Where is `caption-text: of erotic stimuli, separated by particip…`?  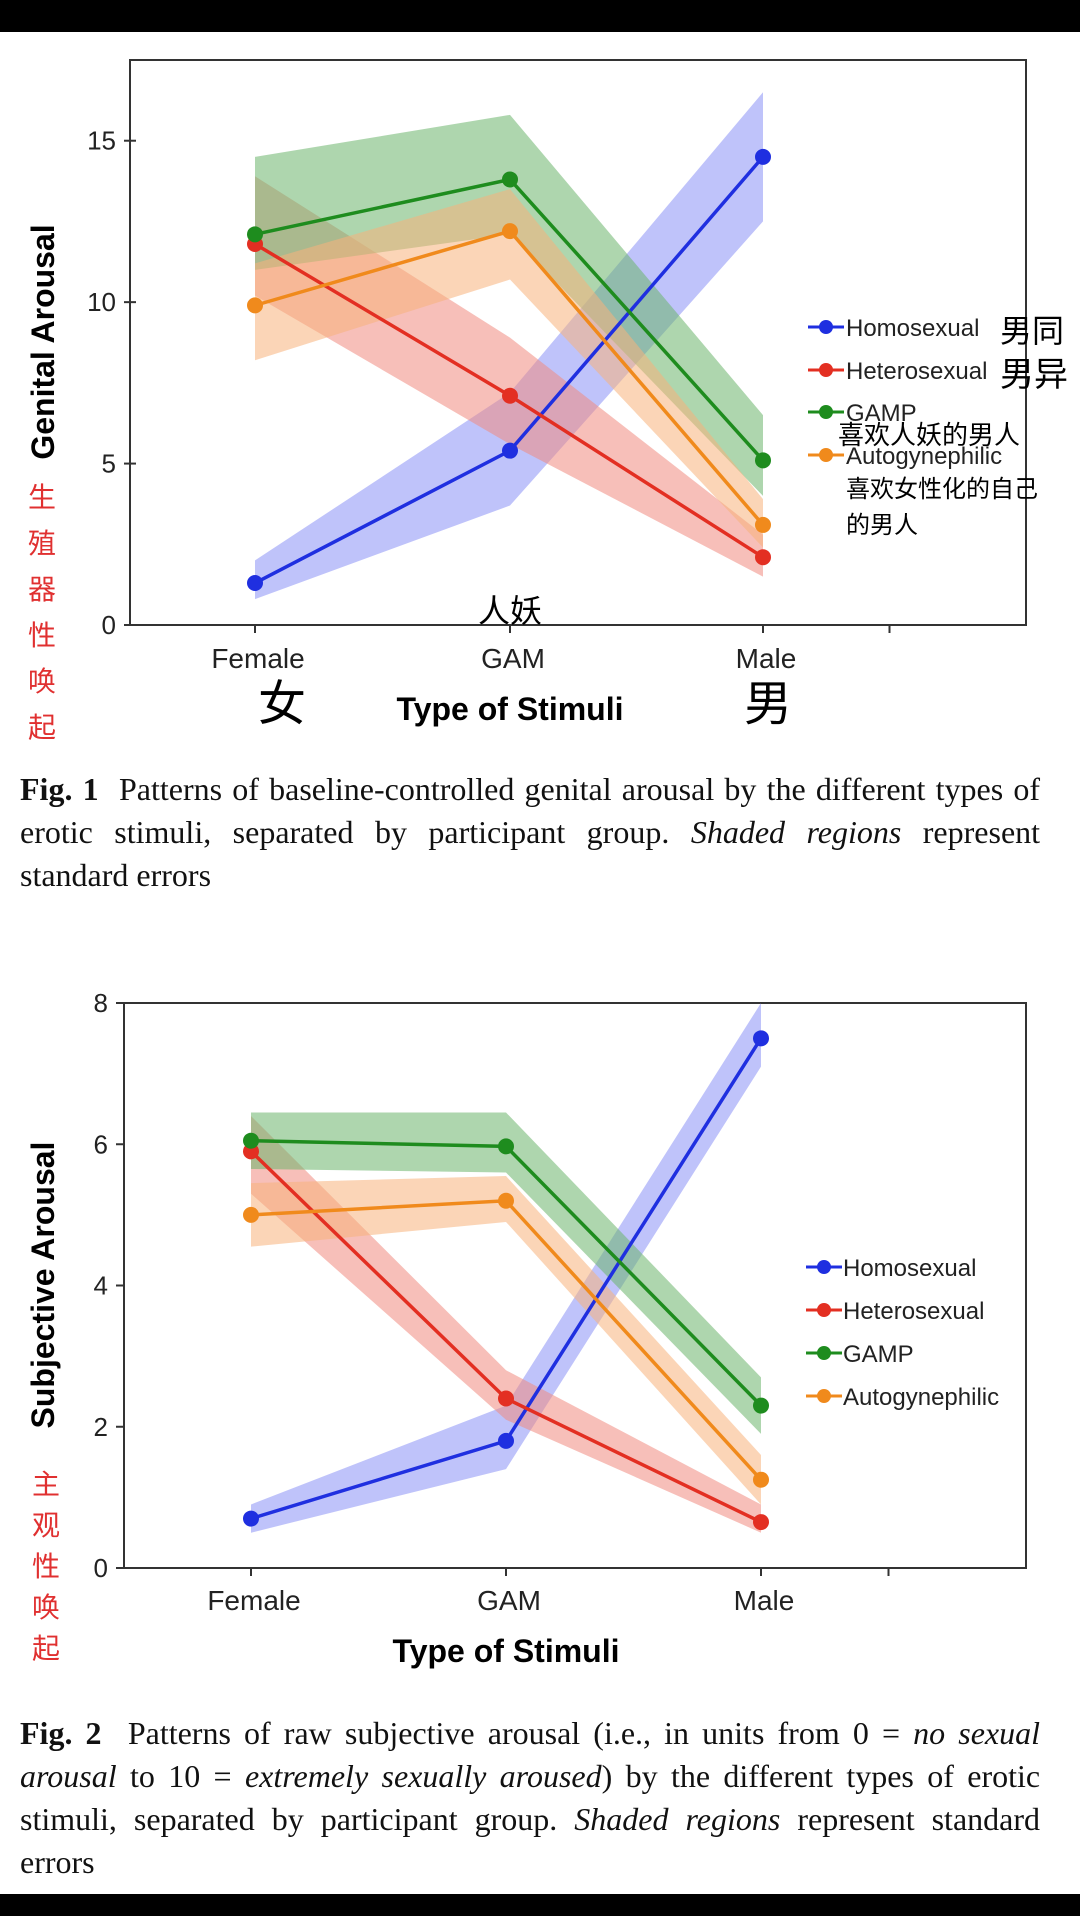 caption-text: of erotic stimuli, separated by particip… is located at coordinates (530, 1797).